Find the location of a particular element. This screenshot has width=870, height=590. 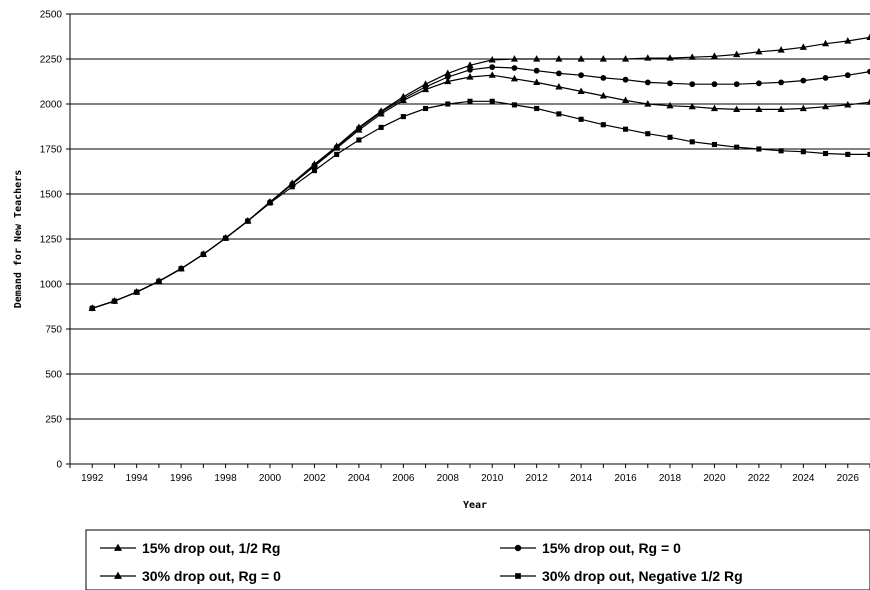

y-tick-label: 250 is located at coordinates (53, 420).